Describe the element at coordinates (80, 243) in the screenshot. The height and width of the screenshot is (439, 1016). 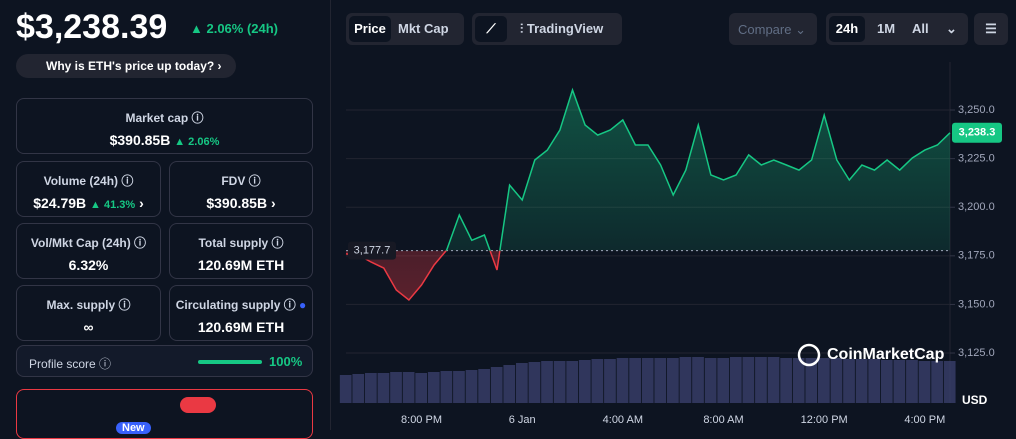
I see `stat-label-text: Vol/Mkt Cap (24h)` at that location.